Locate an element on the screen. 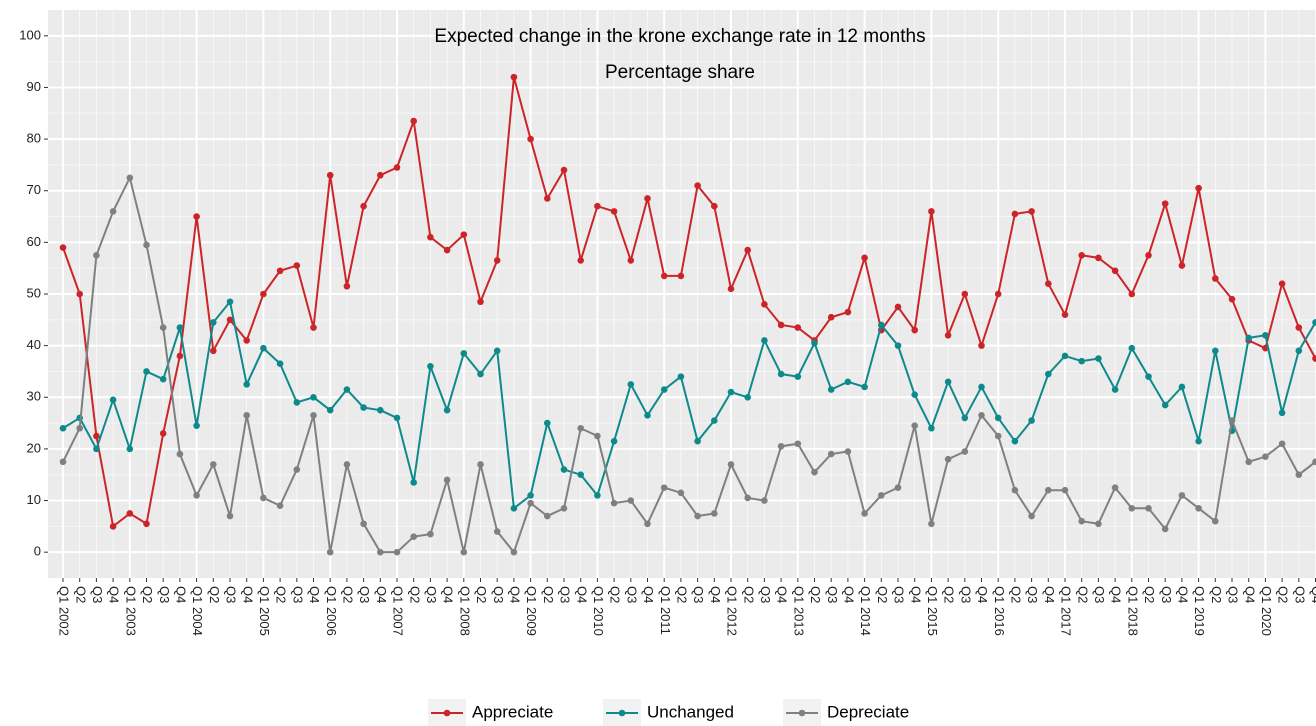 This screenshot has width=1316, height=726. y-tick-label: 80 is located at coordinates (34, 138).